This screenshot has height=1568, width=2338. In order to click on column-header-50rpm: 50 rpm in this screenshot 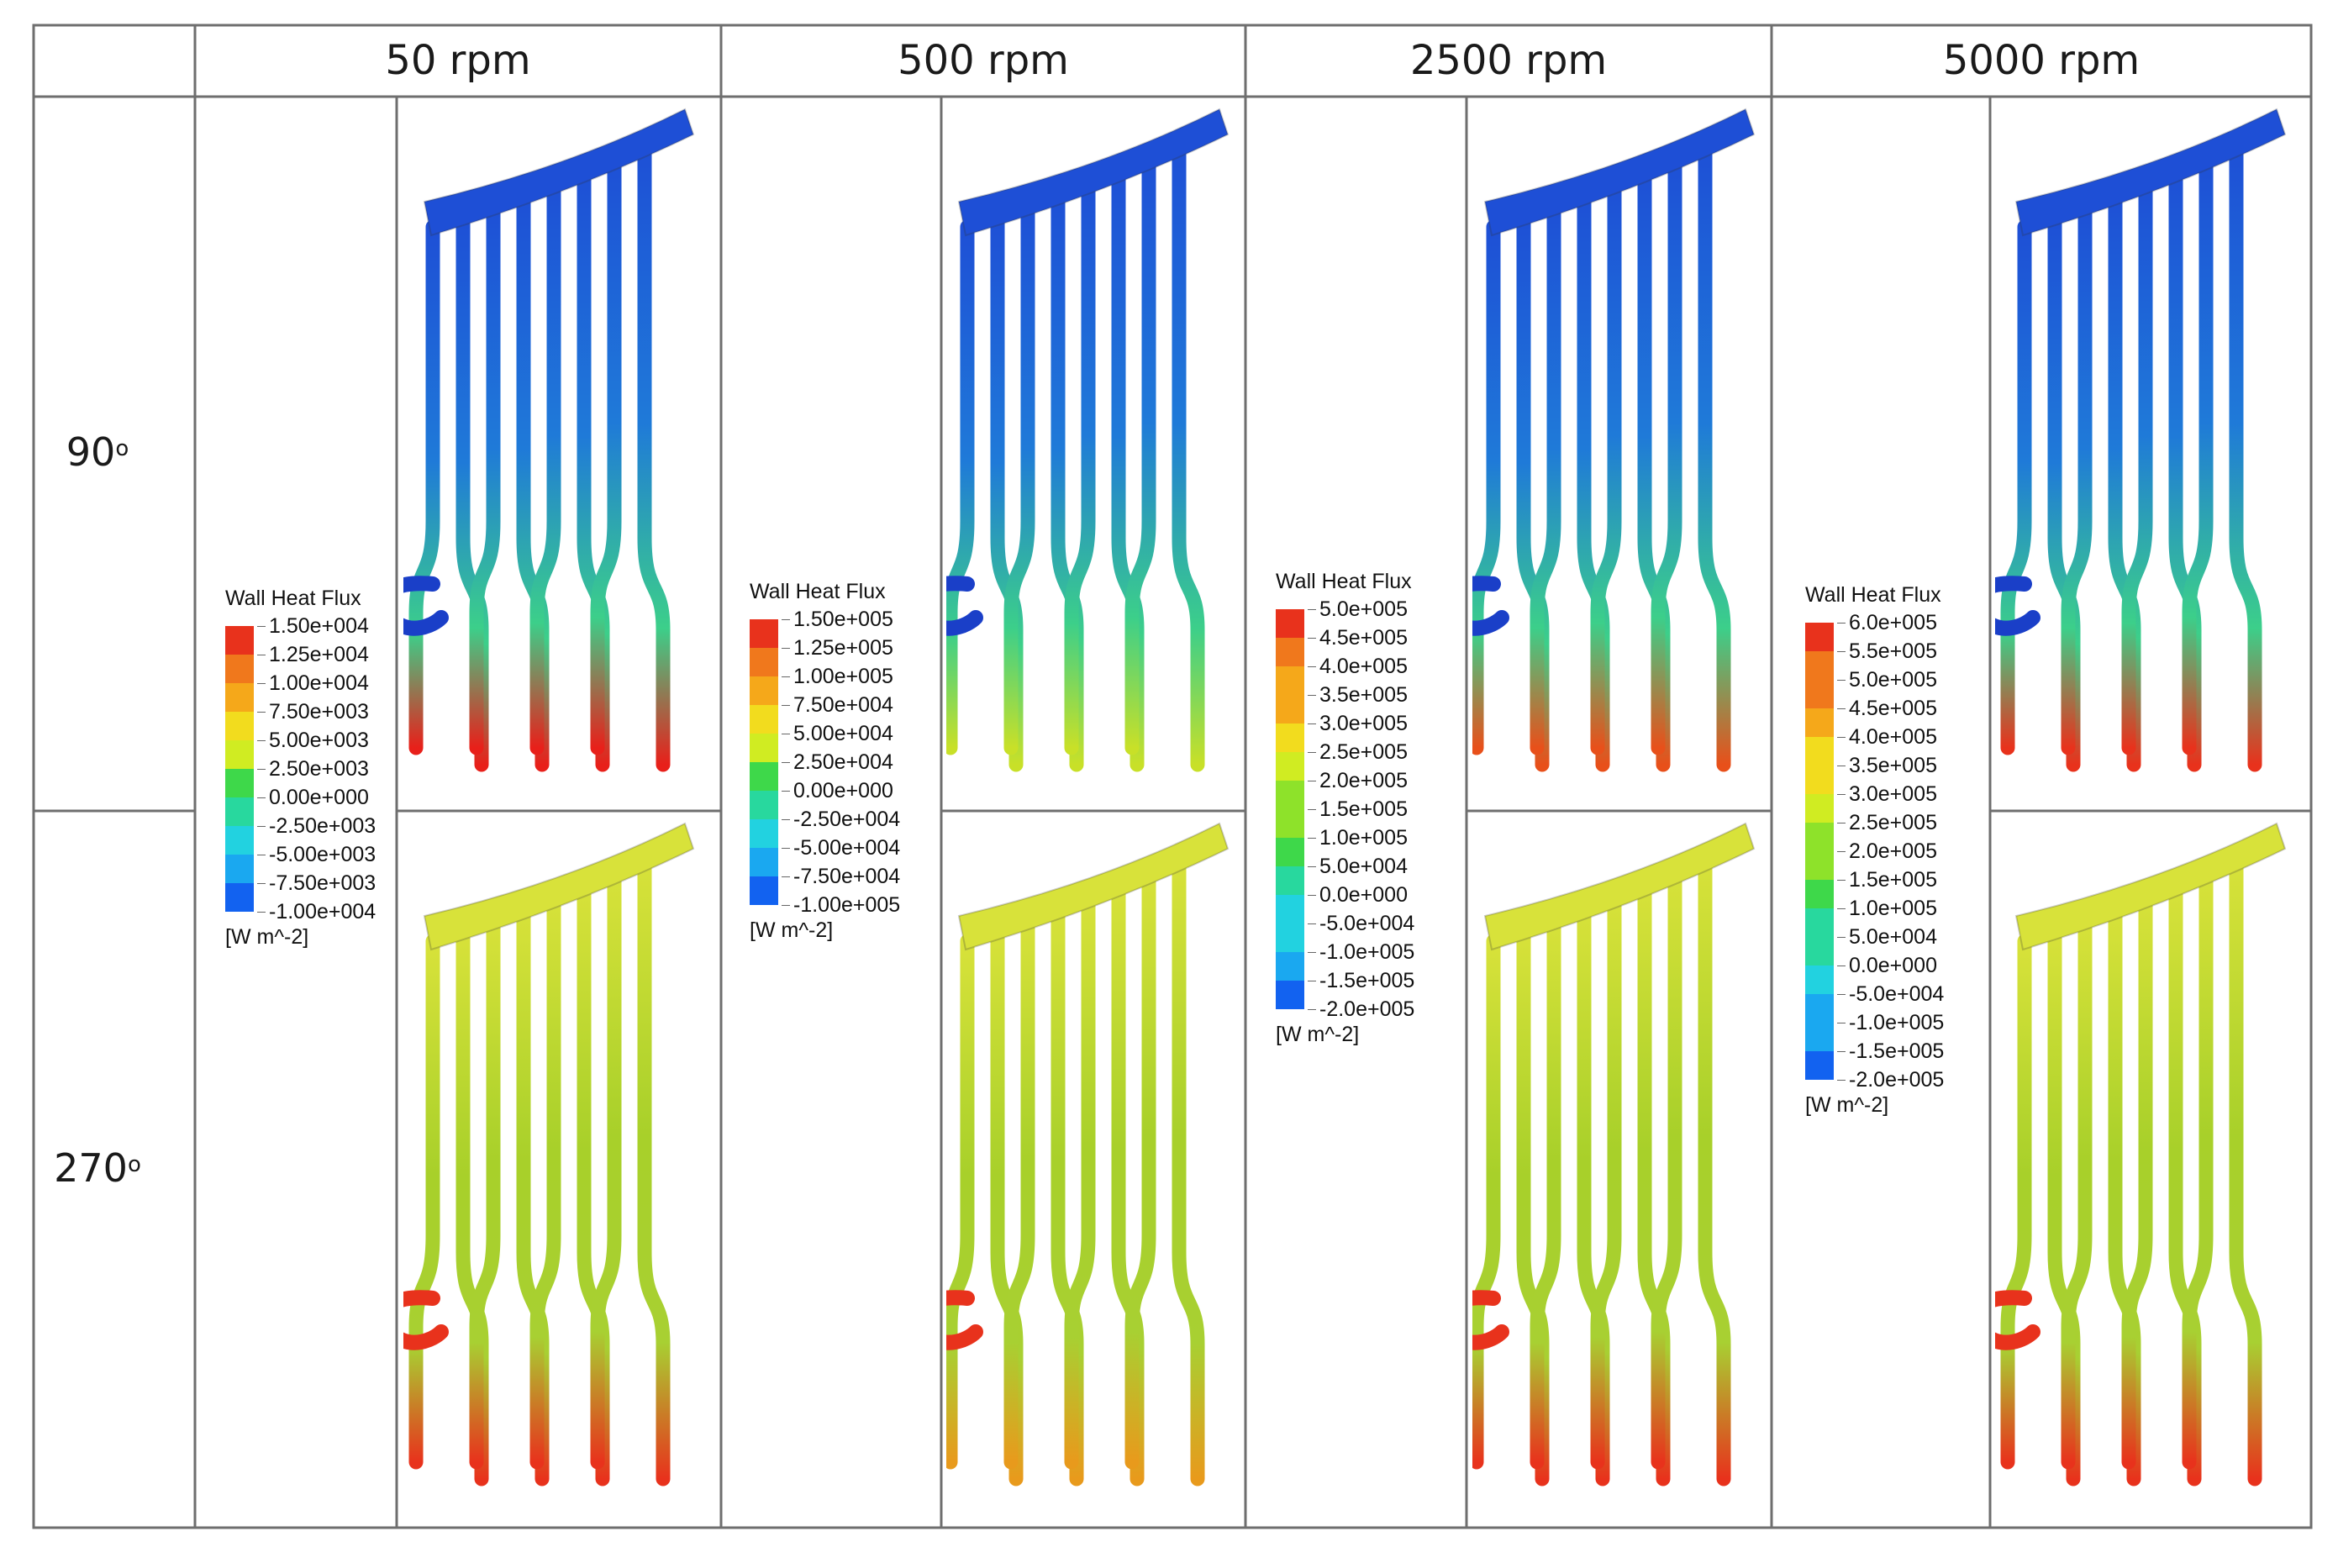, I will do `click(458, 61)`.